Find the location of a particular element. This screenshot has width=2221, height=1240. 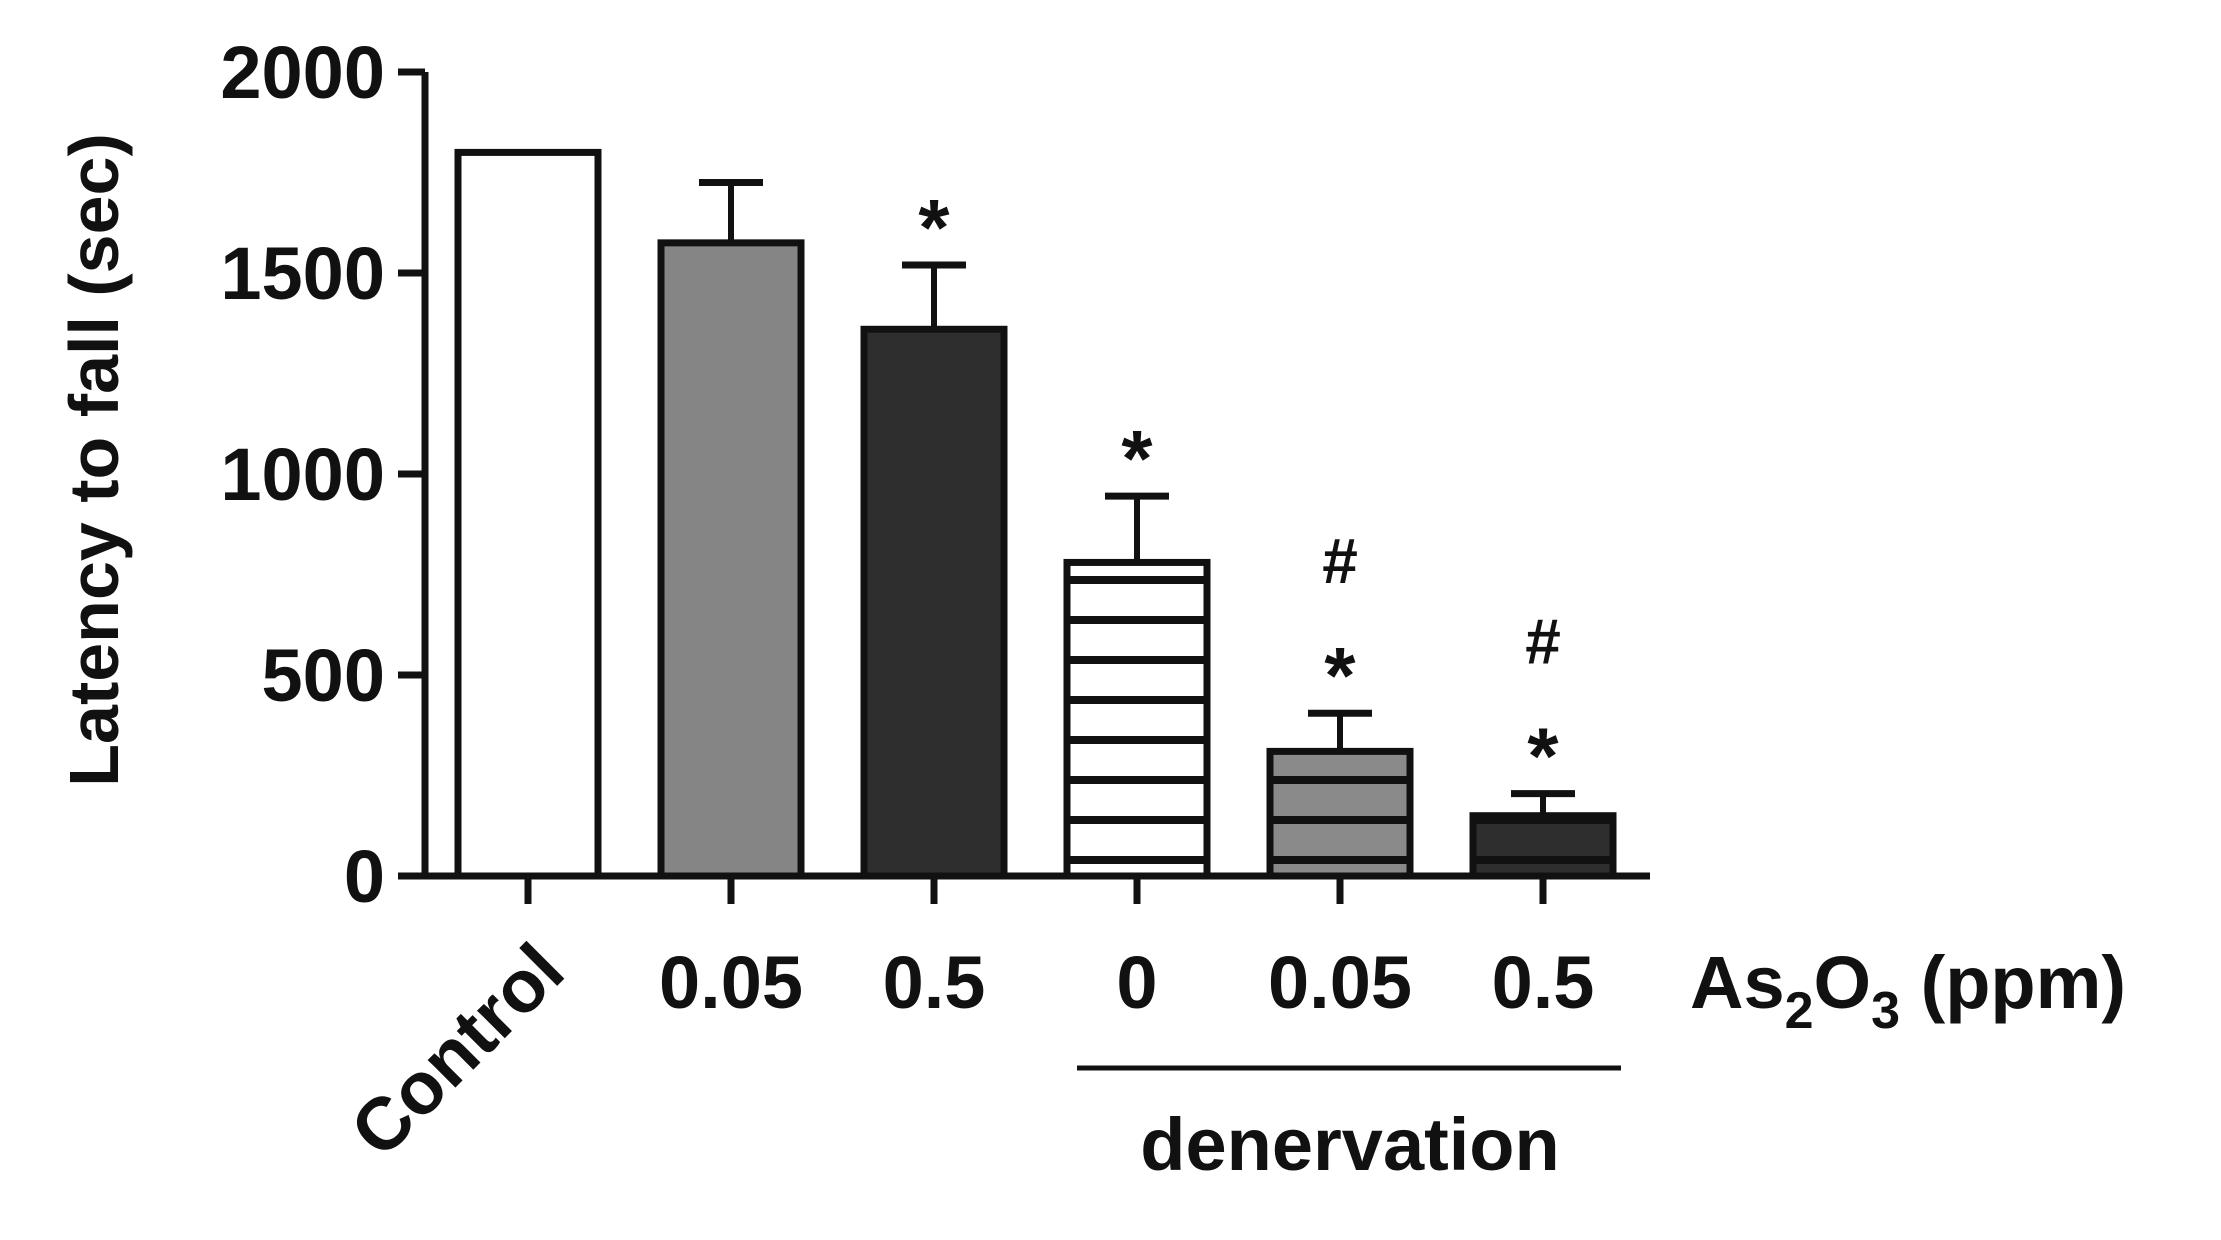

y-axis-label: Latency to fall (sec) is located at coordinates (94, 460).